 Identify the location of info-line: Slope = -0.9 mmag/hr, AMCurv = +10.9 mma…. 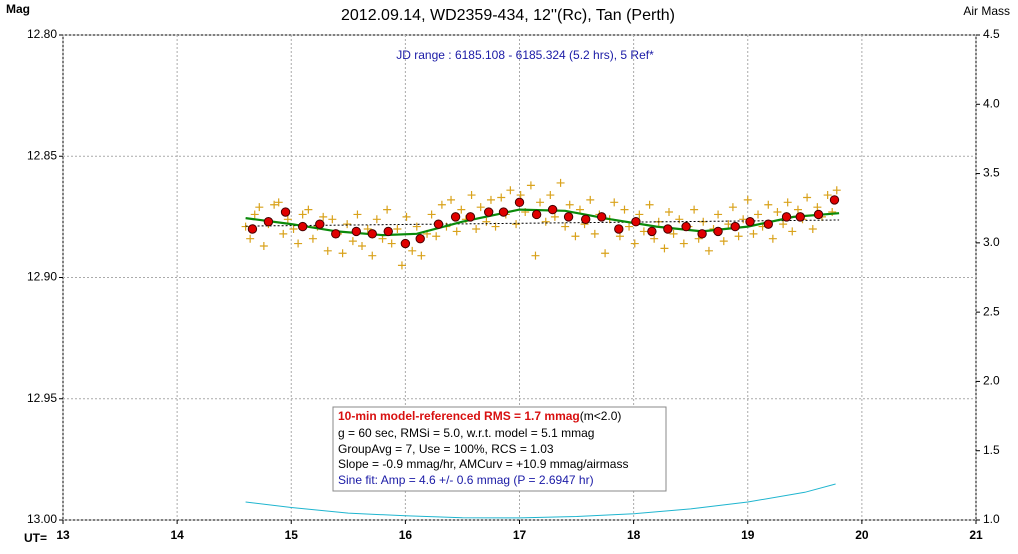
(483, 464).